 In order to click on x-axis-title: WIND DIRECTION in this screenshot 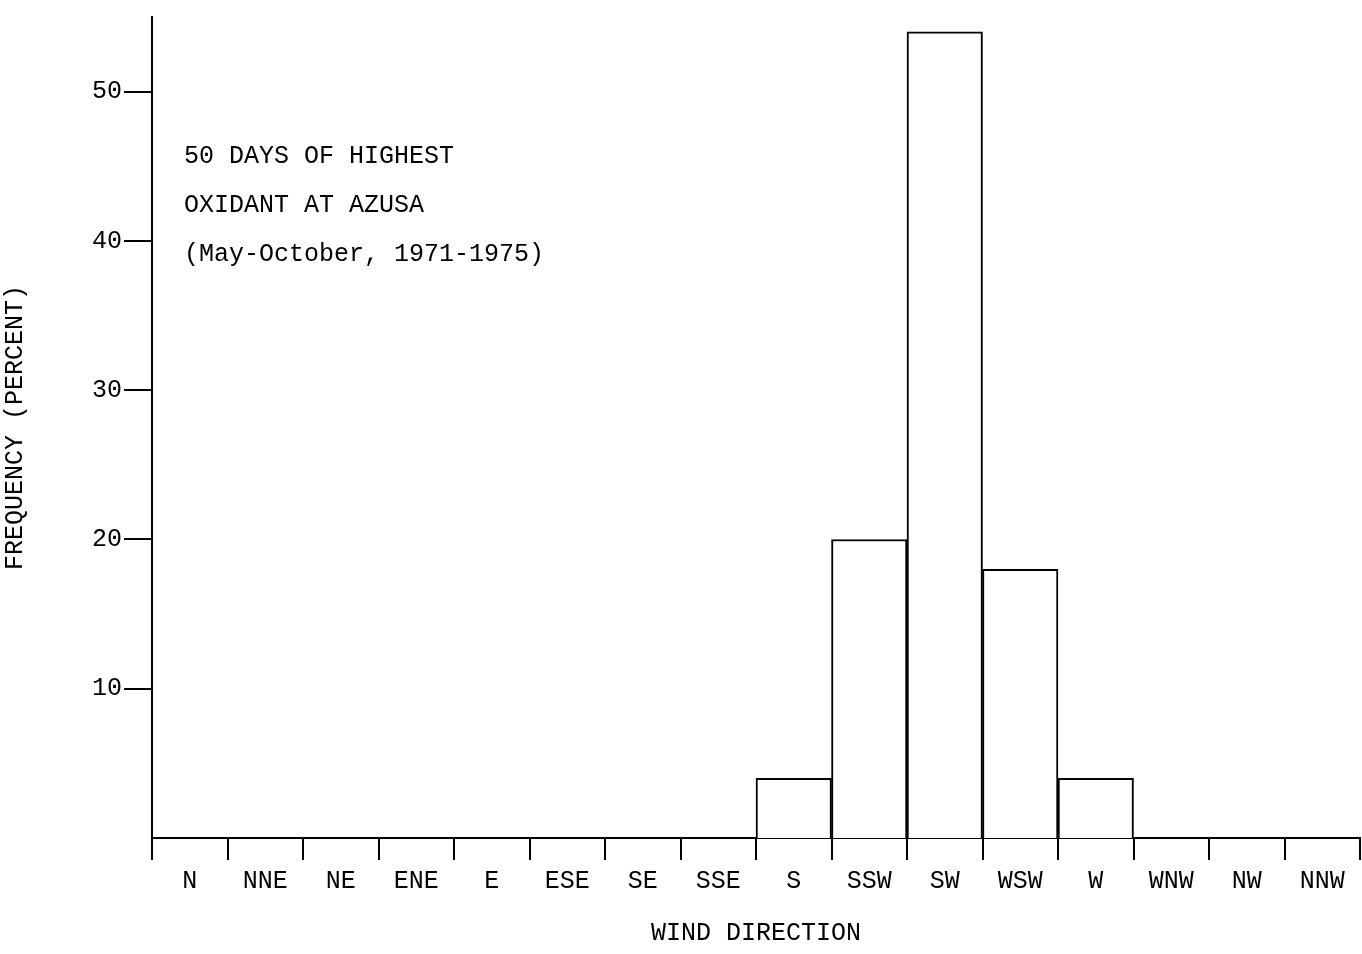, I will do `click(756, 933)`.